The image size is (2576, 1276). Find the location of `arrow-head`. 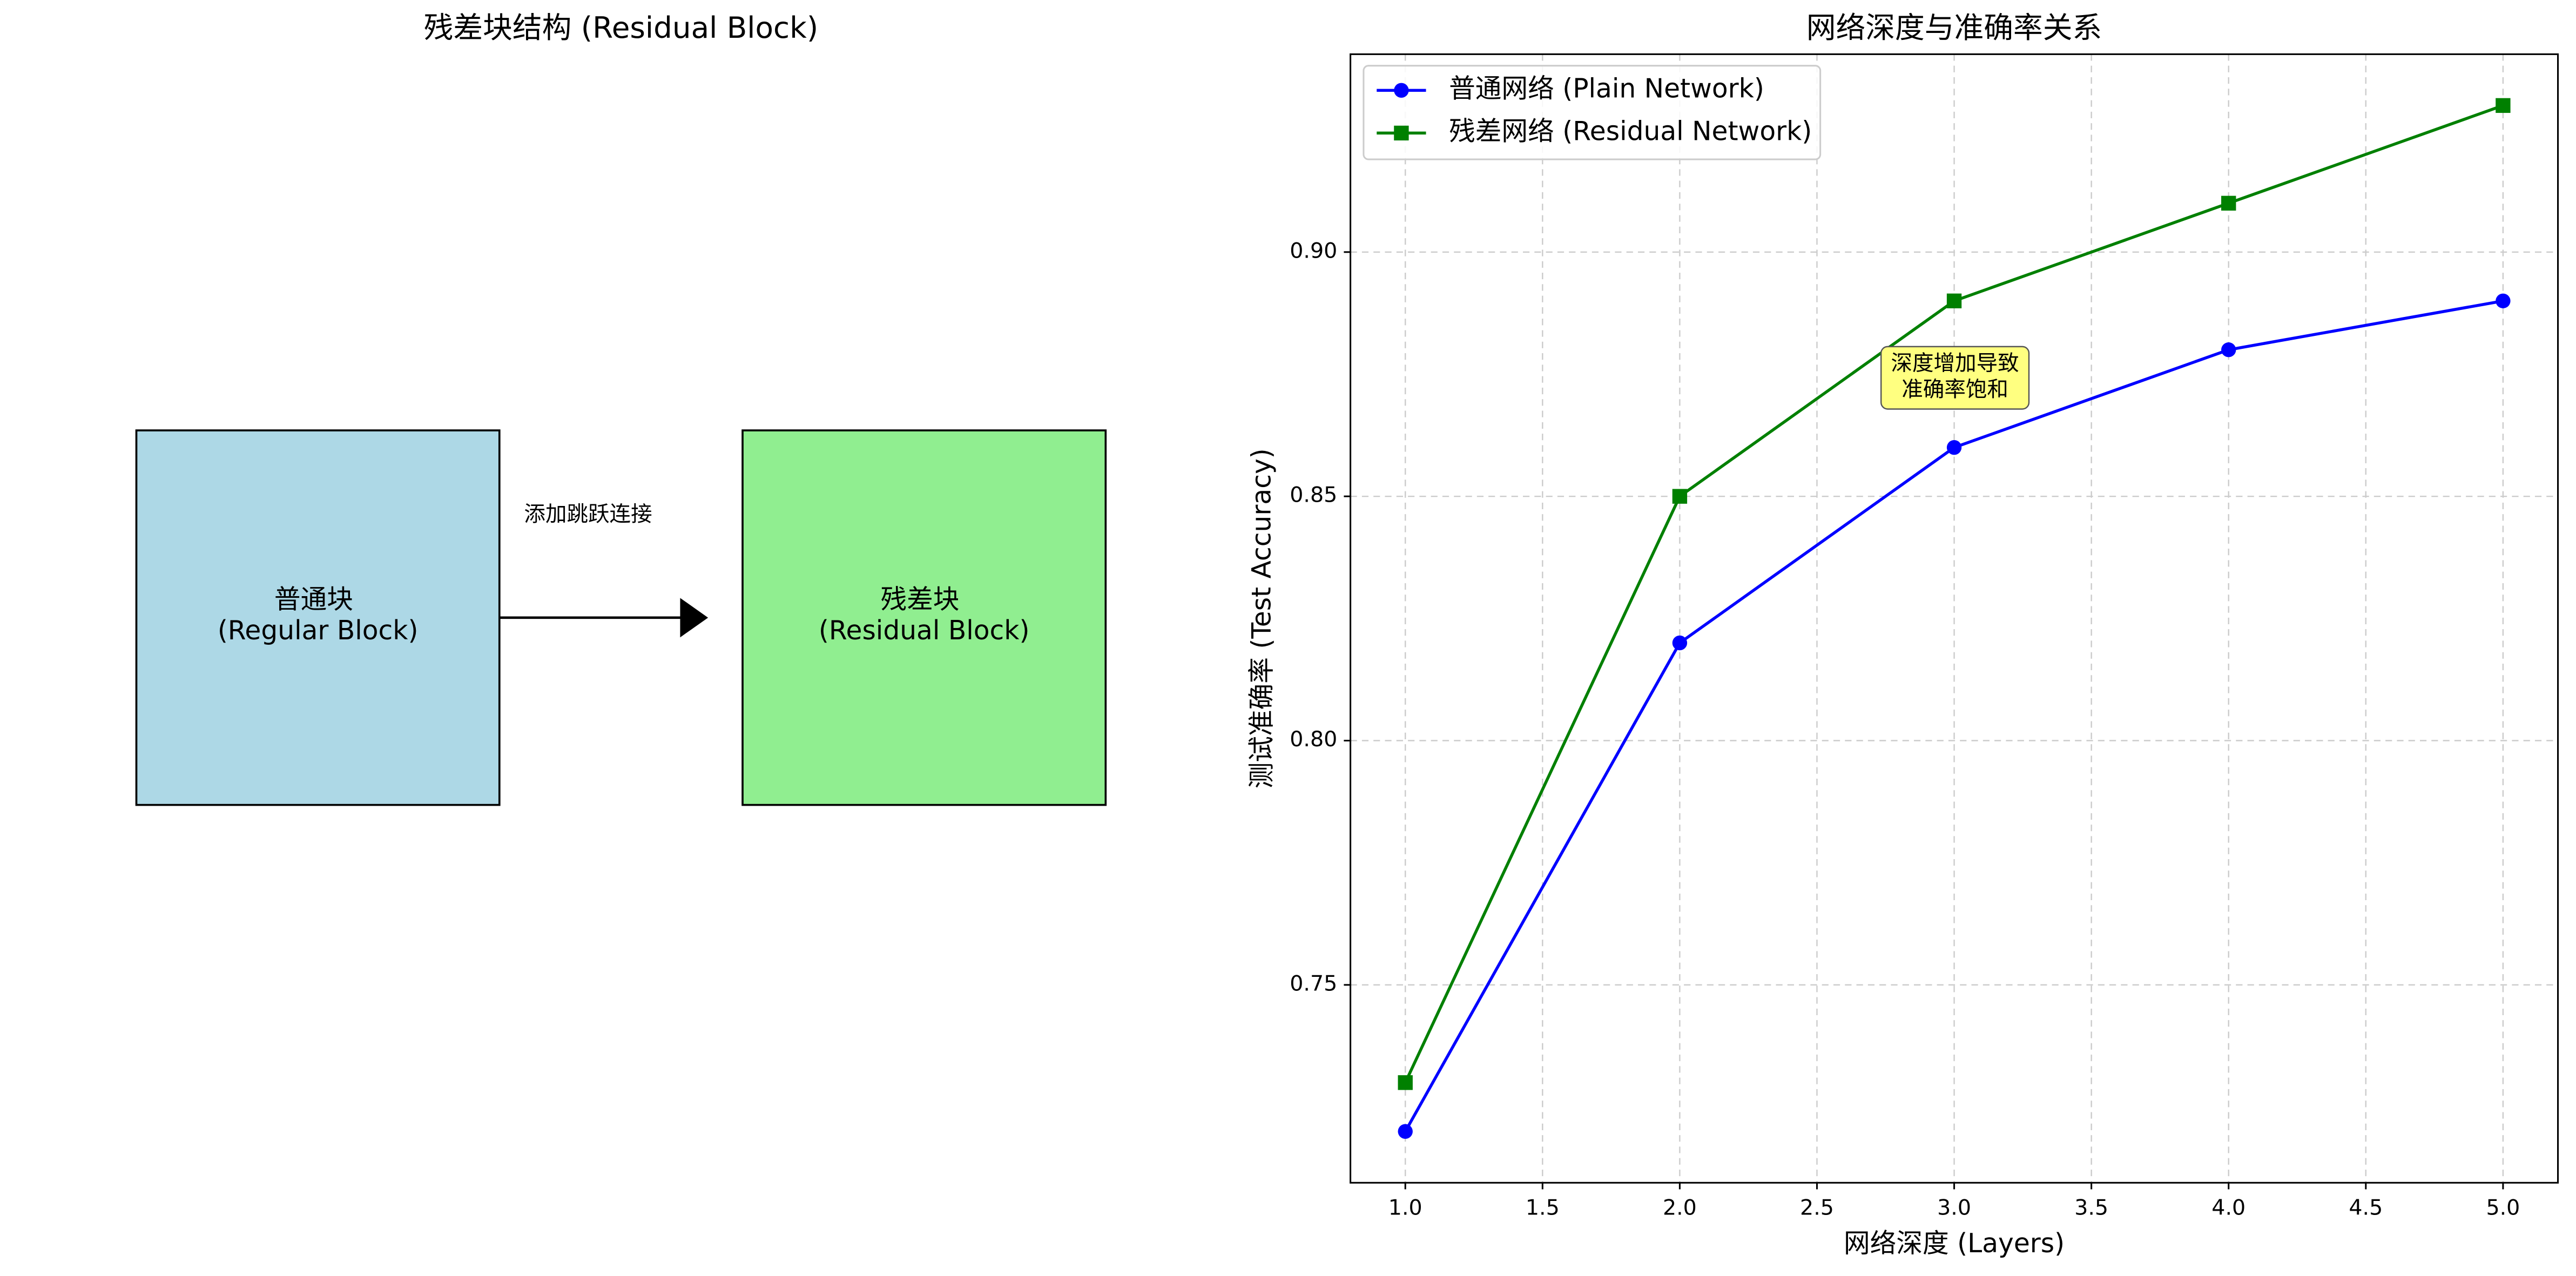

arrow-head is located at coordinates (694, 618).